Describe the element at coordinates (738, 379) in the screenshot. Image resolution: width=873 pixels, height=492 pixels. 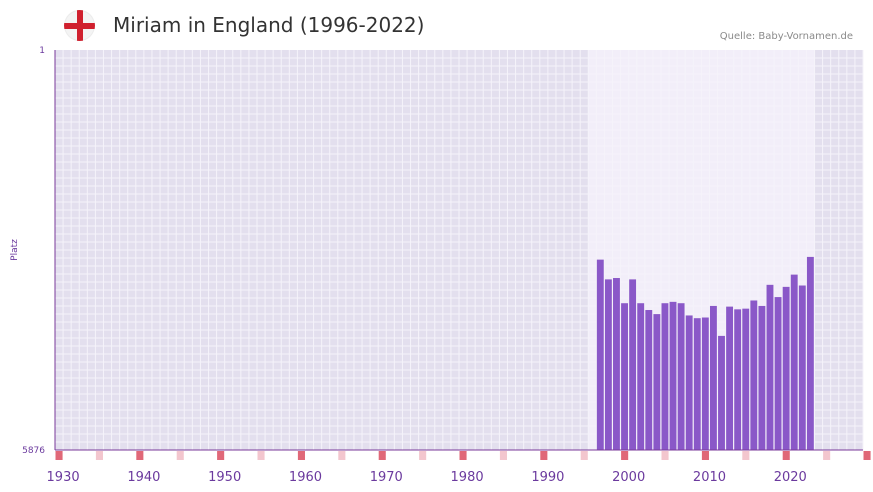
I see `bar-2013` at that location.